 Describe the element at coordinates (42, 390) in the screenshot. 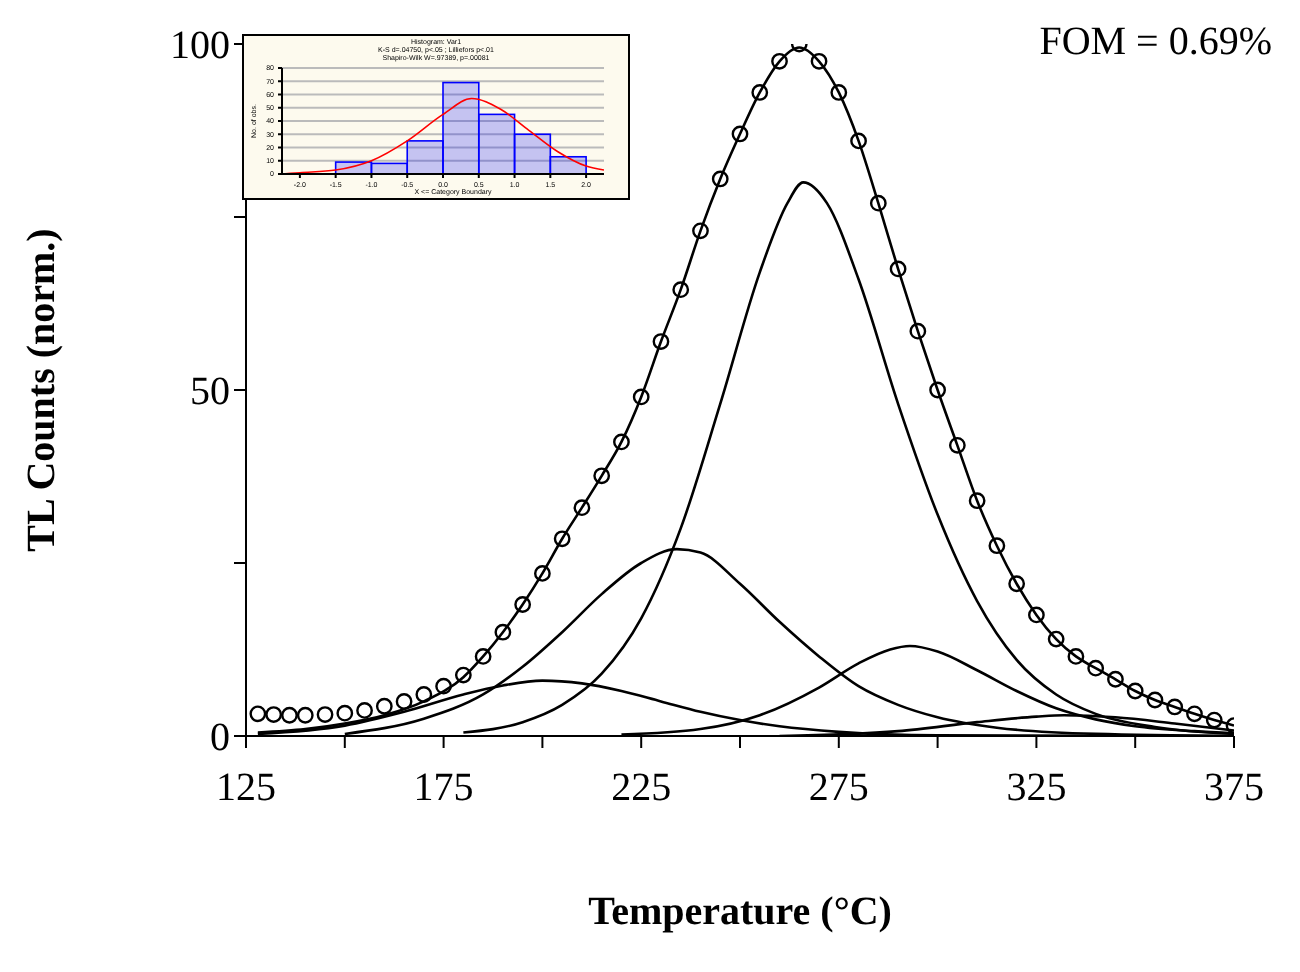

I see `y-axis-title: TL Counts (norm.)` at that location.